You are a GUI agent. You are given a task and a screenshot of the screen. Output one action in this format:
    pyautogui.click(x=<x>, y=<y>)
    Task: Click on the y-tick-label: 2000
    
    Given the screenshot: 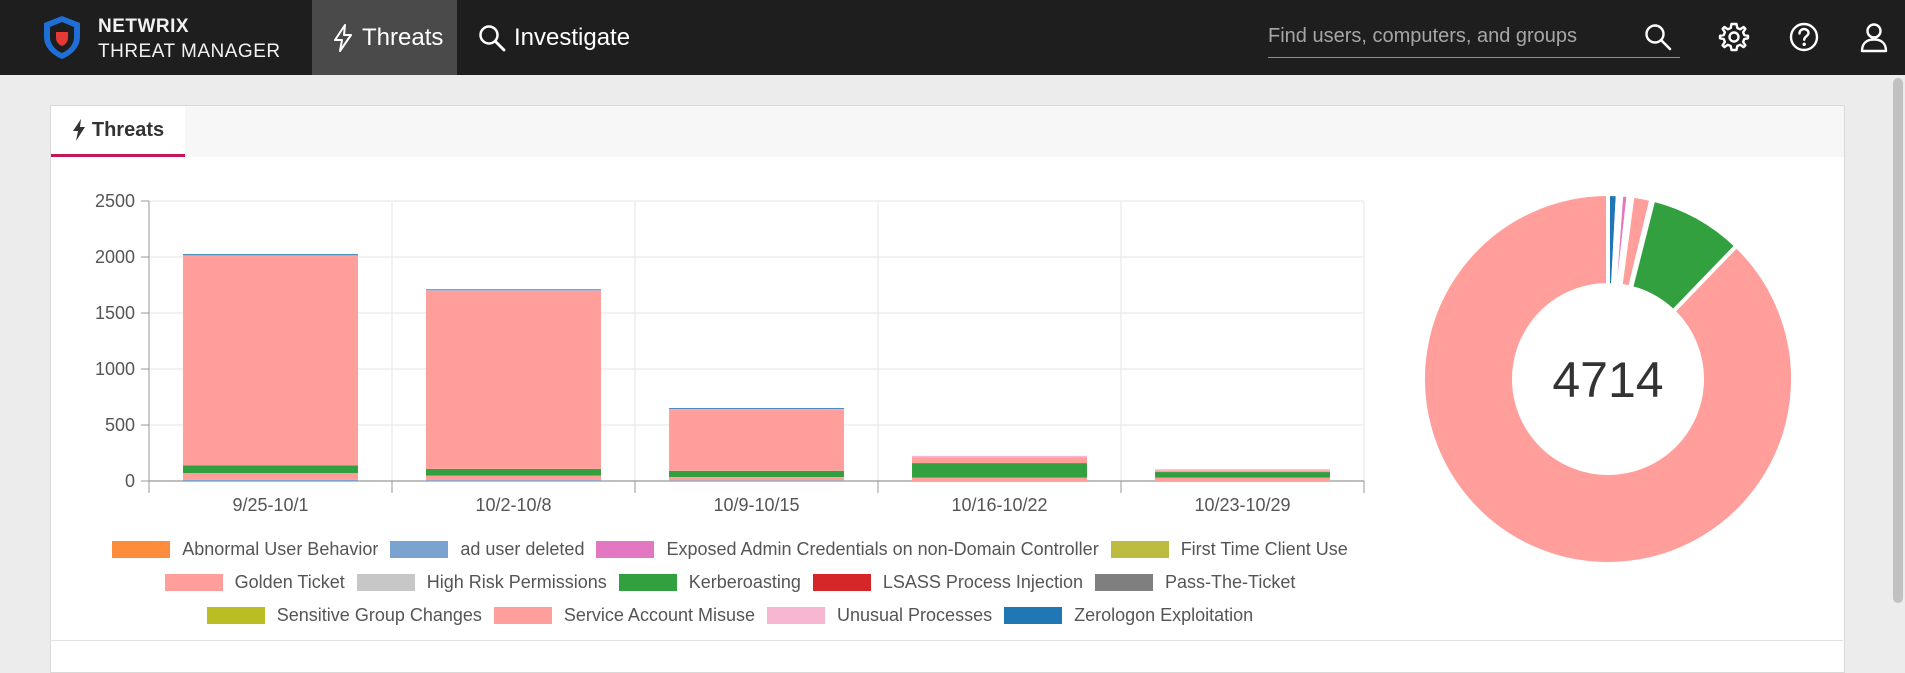 What is the action you would take?
    pyautogui.click(x=115, y=257)
    